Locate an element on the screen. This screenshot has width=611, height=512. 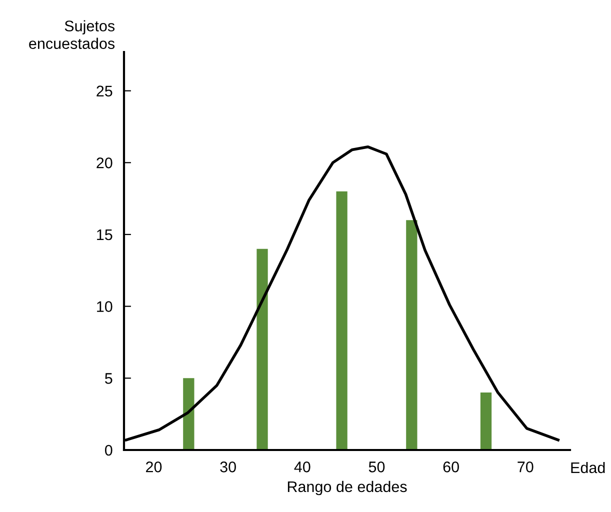
y-tick-label: 20 is located at coordinates (104, 163).